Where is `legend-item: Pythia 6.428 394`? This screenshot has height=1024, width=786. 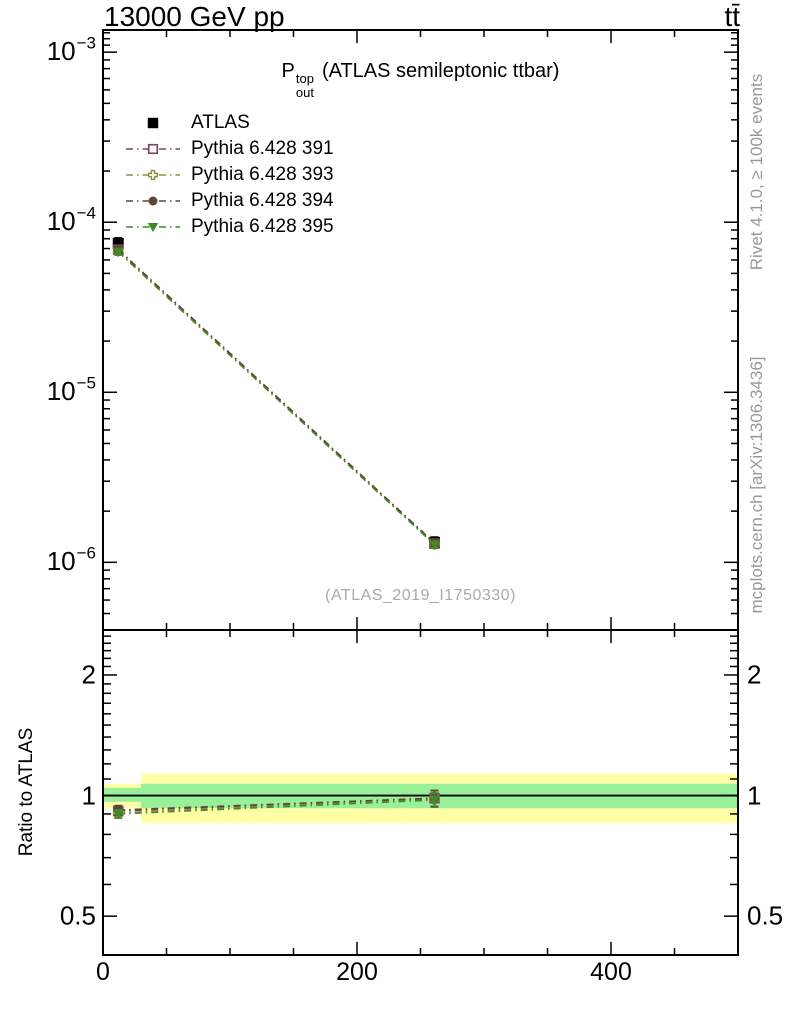 legend-item: Pythia 6.428 394 is located at coordinates (229, 201).